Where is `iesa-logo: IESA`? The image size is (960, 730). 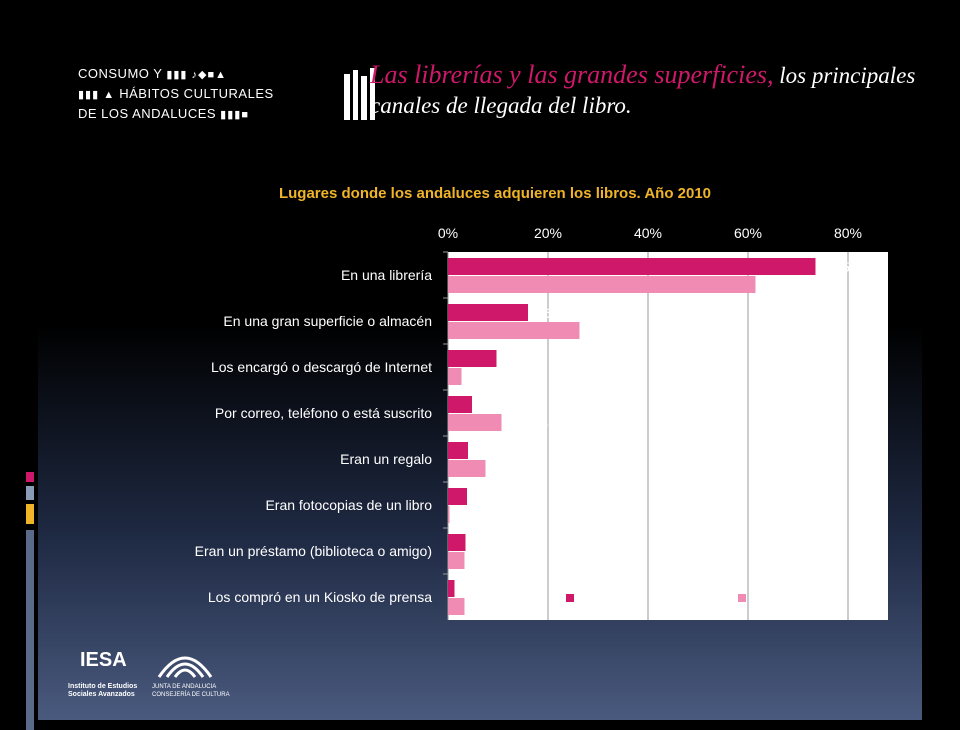
iesa-logo: IESA is located at coordinates (103, 660).